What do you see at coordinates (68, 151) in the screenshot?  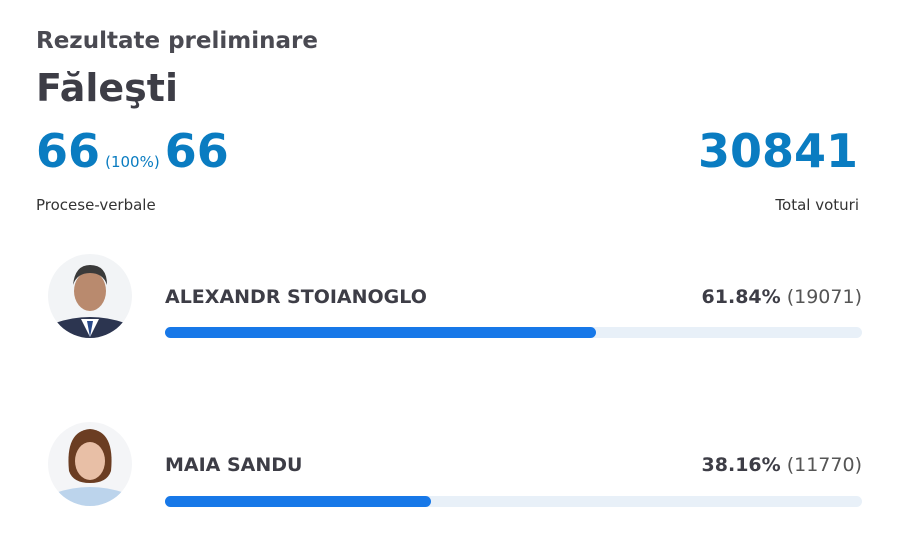 I see `processed: 66` at bounding box center [68, 151].